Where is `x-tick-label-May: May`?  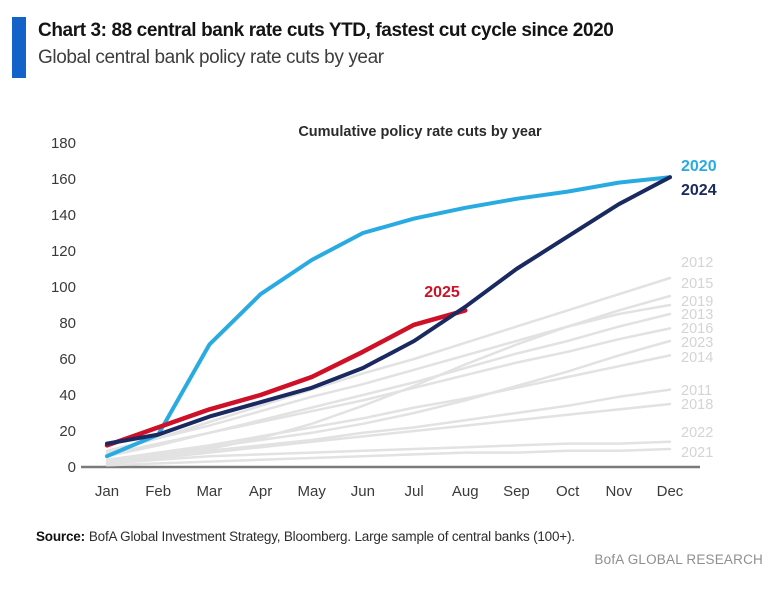
x-tick-label-May: May is located at coordinates (312, 491).